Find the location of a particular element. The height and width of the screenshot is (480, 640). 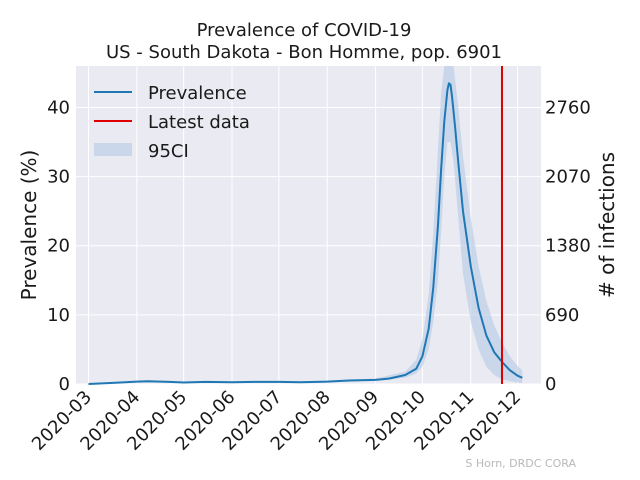

chart-title-line1: Prevalence of COVID-19 is located at coordinates (304, 30).